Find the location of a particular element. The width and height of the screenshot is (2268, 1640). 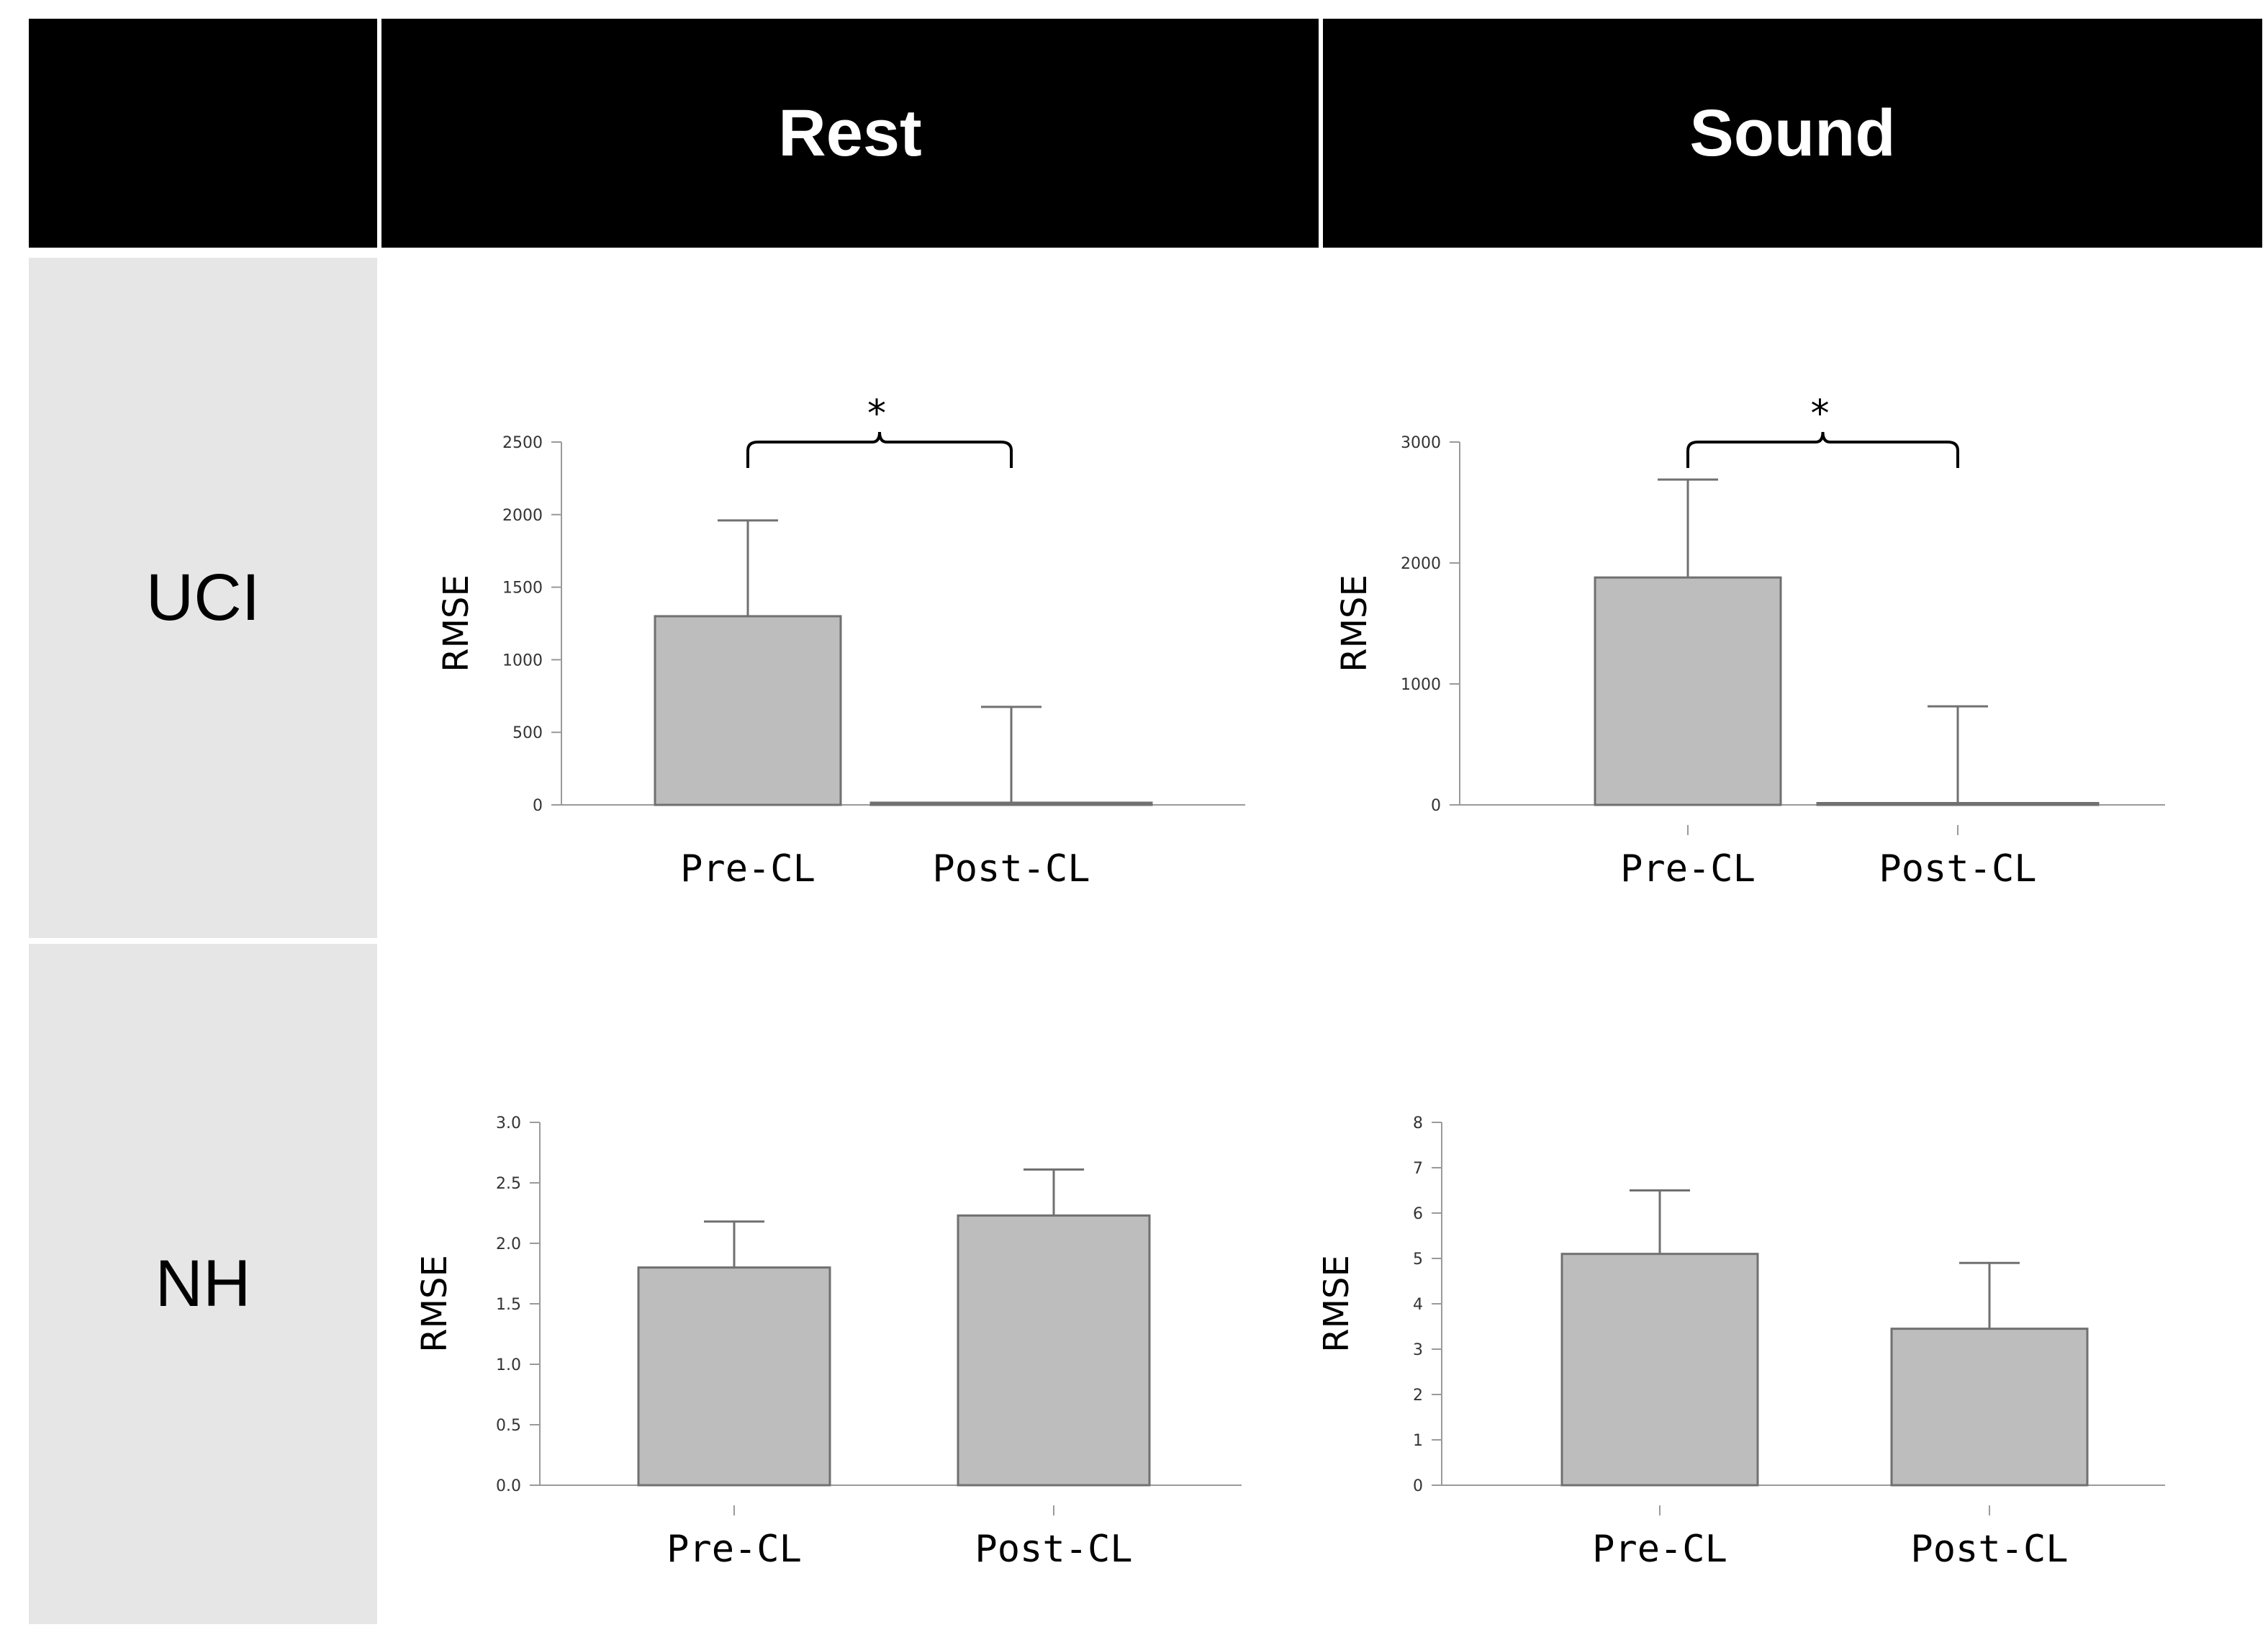

y-tick-label: 2 is located at coordinates (1418, 1396).